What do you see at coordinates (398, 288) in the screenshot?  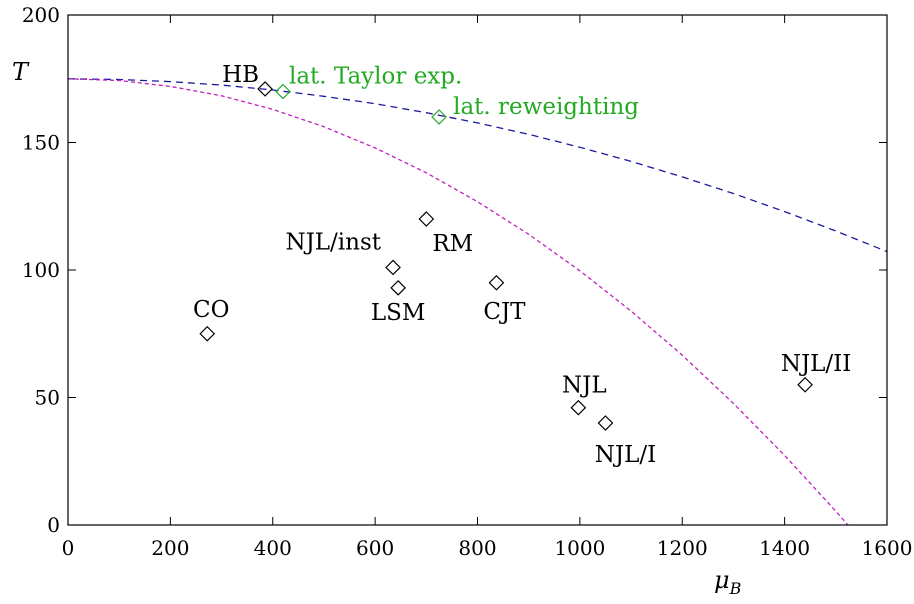 I see `marker-lsm` at bounding box center [398, 288].